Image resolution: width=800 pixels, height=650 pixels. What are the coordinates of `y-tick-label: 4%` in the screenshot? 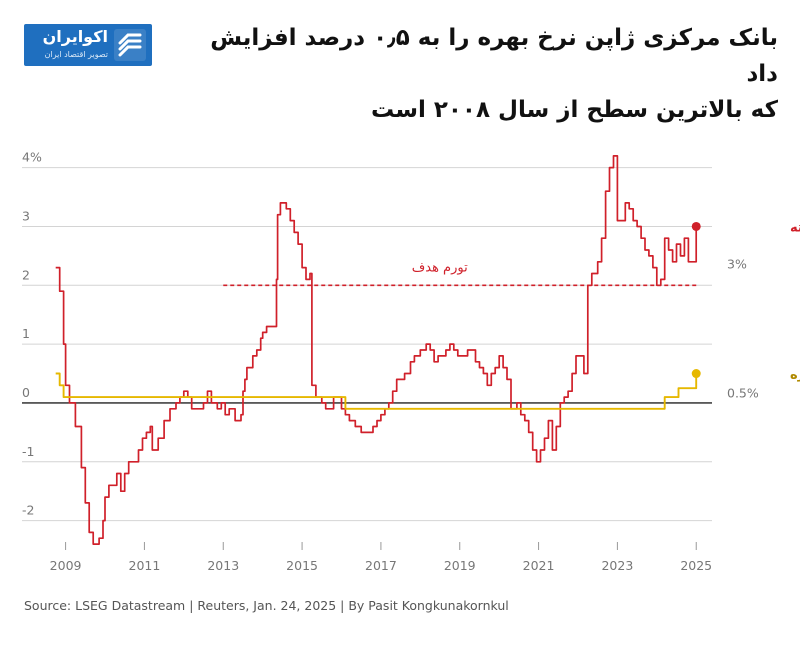 It's located at (32, 157).